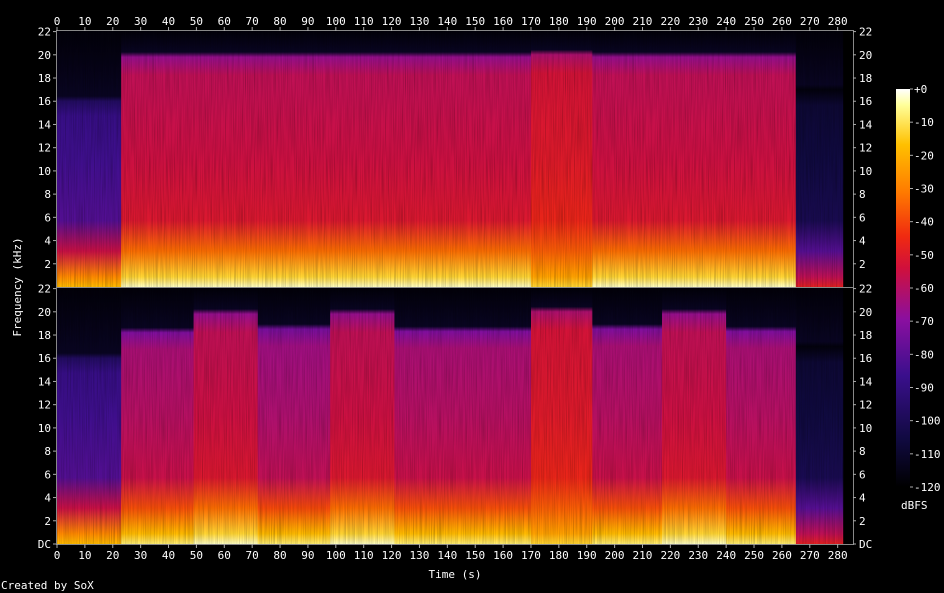  I want to click on colorbar-tick-label: -100, so click(927, 421).